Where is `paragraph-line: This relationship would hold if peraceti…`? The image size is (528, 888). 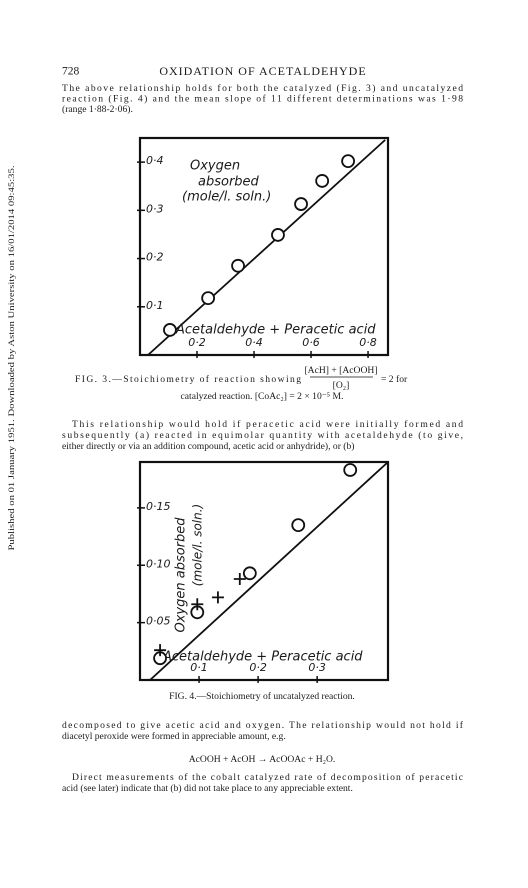
paragraph-line: This relationship would hold if peraceti… is located at coordinates (267, 424).